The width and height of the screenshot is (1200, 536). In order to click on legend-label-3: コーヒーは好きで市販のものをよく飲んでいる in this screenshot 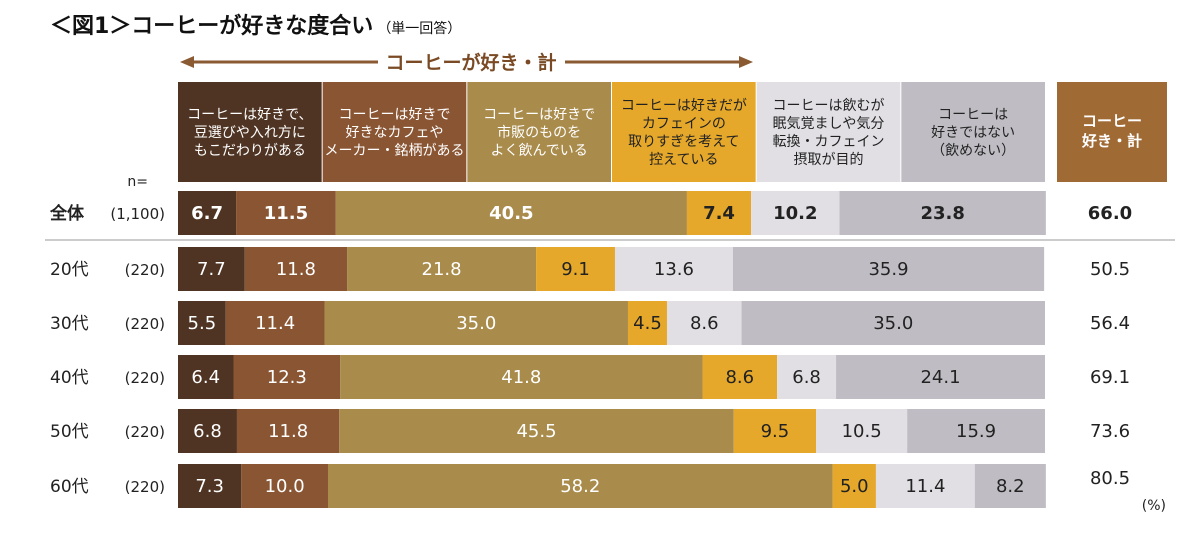, I will do `click(539, 133)`.